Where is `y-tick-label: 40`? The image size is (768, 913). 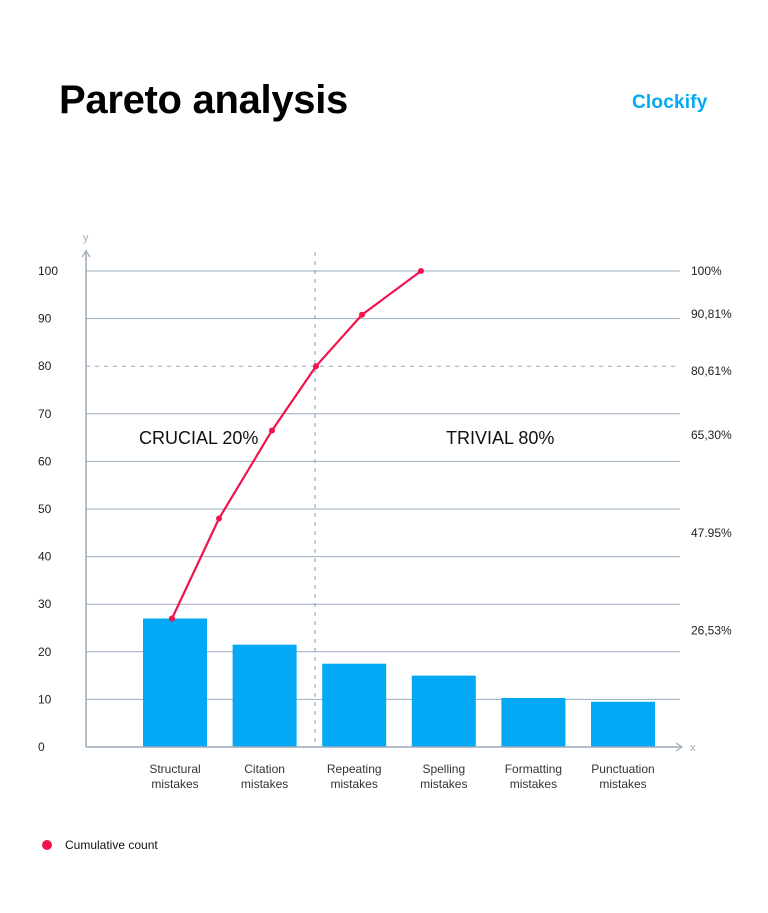
y-tick-label: 40 is located at coordinates (45, 557).